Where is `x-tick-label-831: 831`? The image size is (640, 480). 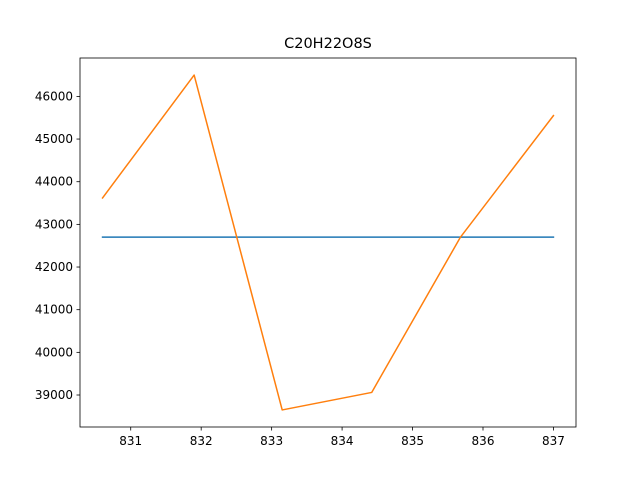
x-tick-label-831: 831 is located at coordinates (130, 441).